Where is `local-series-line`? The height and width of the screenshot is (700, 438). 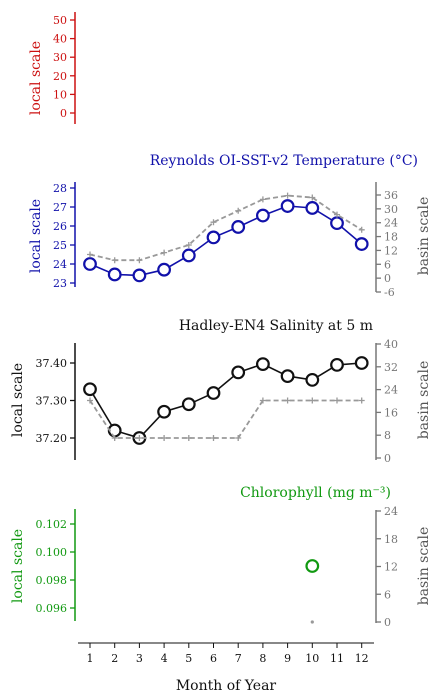
local-series-line is located at coordinates (225, 400).